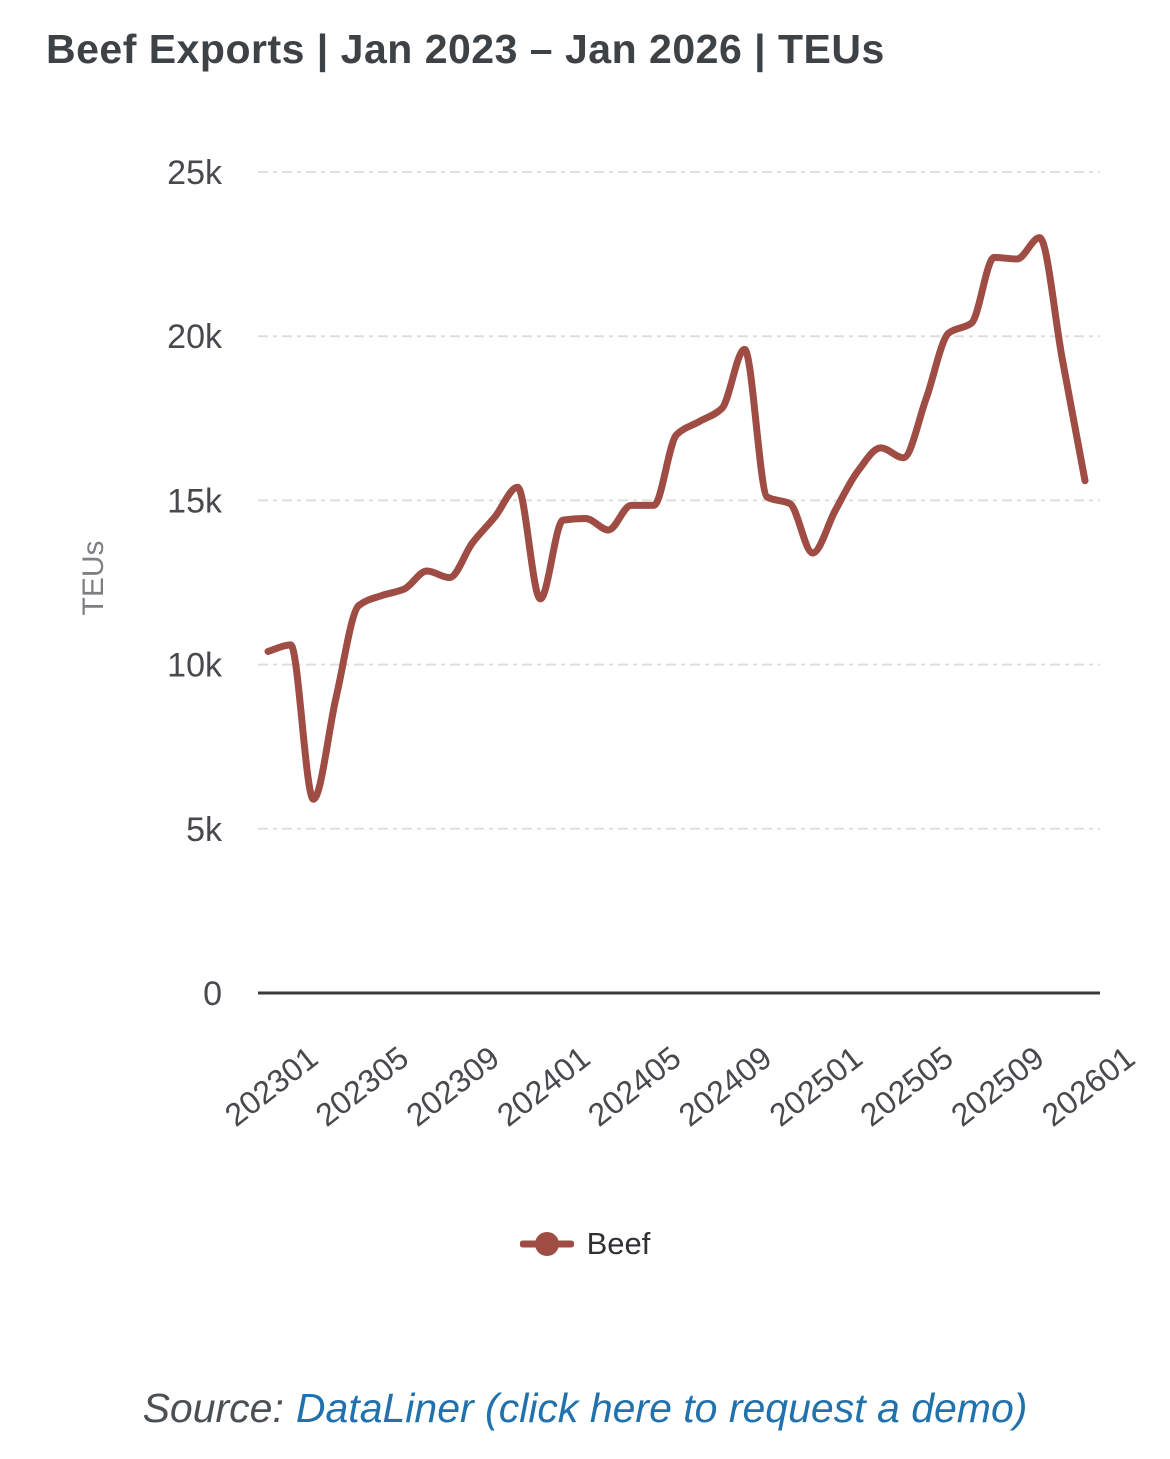 The height and width of the screenshot is (1459, 1170). Describe the element at coordinates (204, 830) in the screenshot. I see `y-tick-label: 5k` at that location.